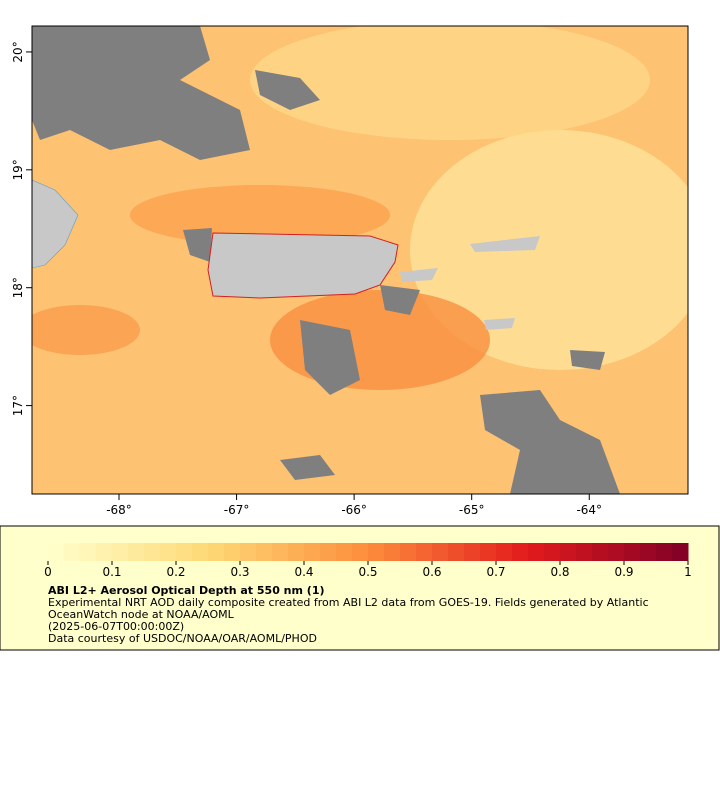 This screenshot has width=720, height=804. I want to click on x-tick-label: -66°, so click(354, 510).